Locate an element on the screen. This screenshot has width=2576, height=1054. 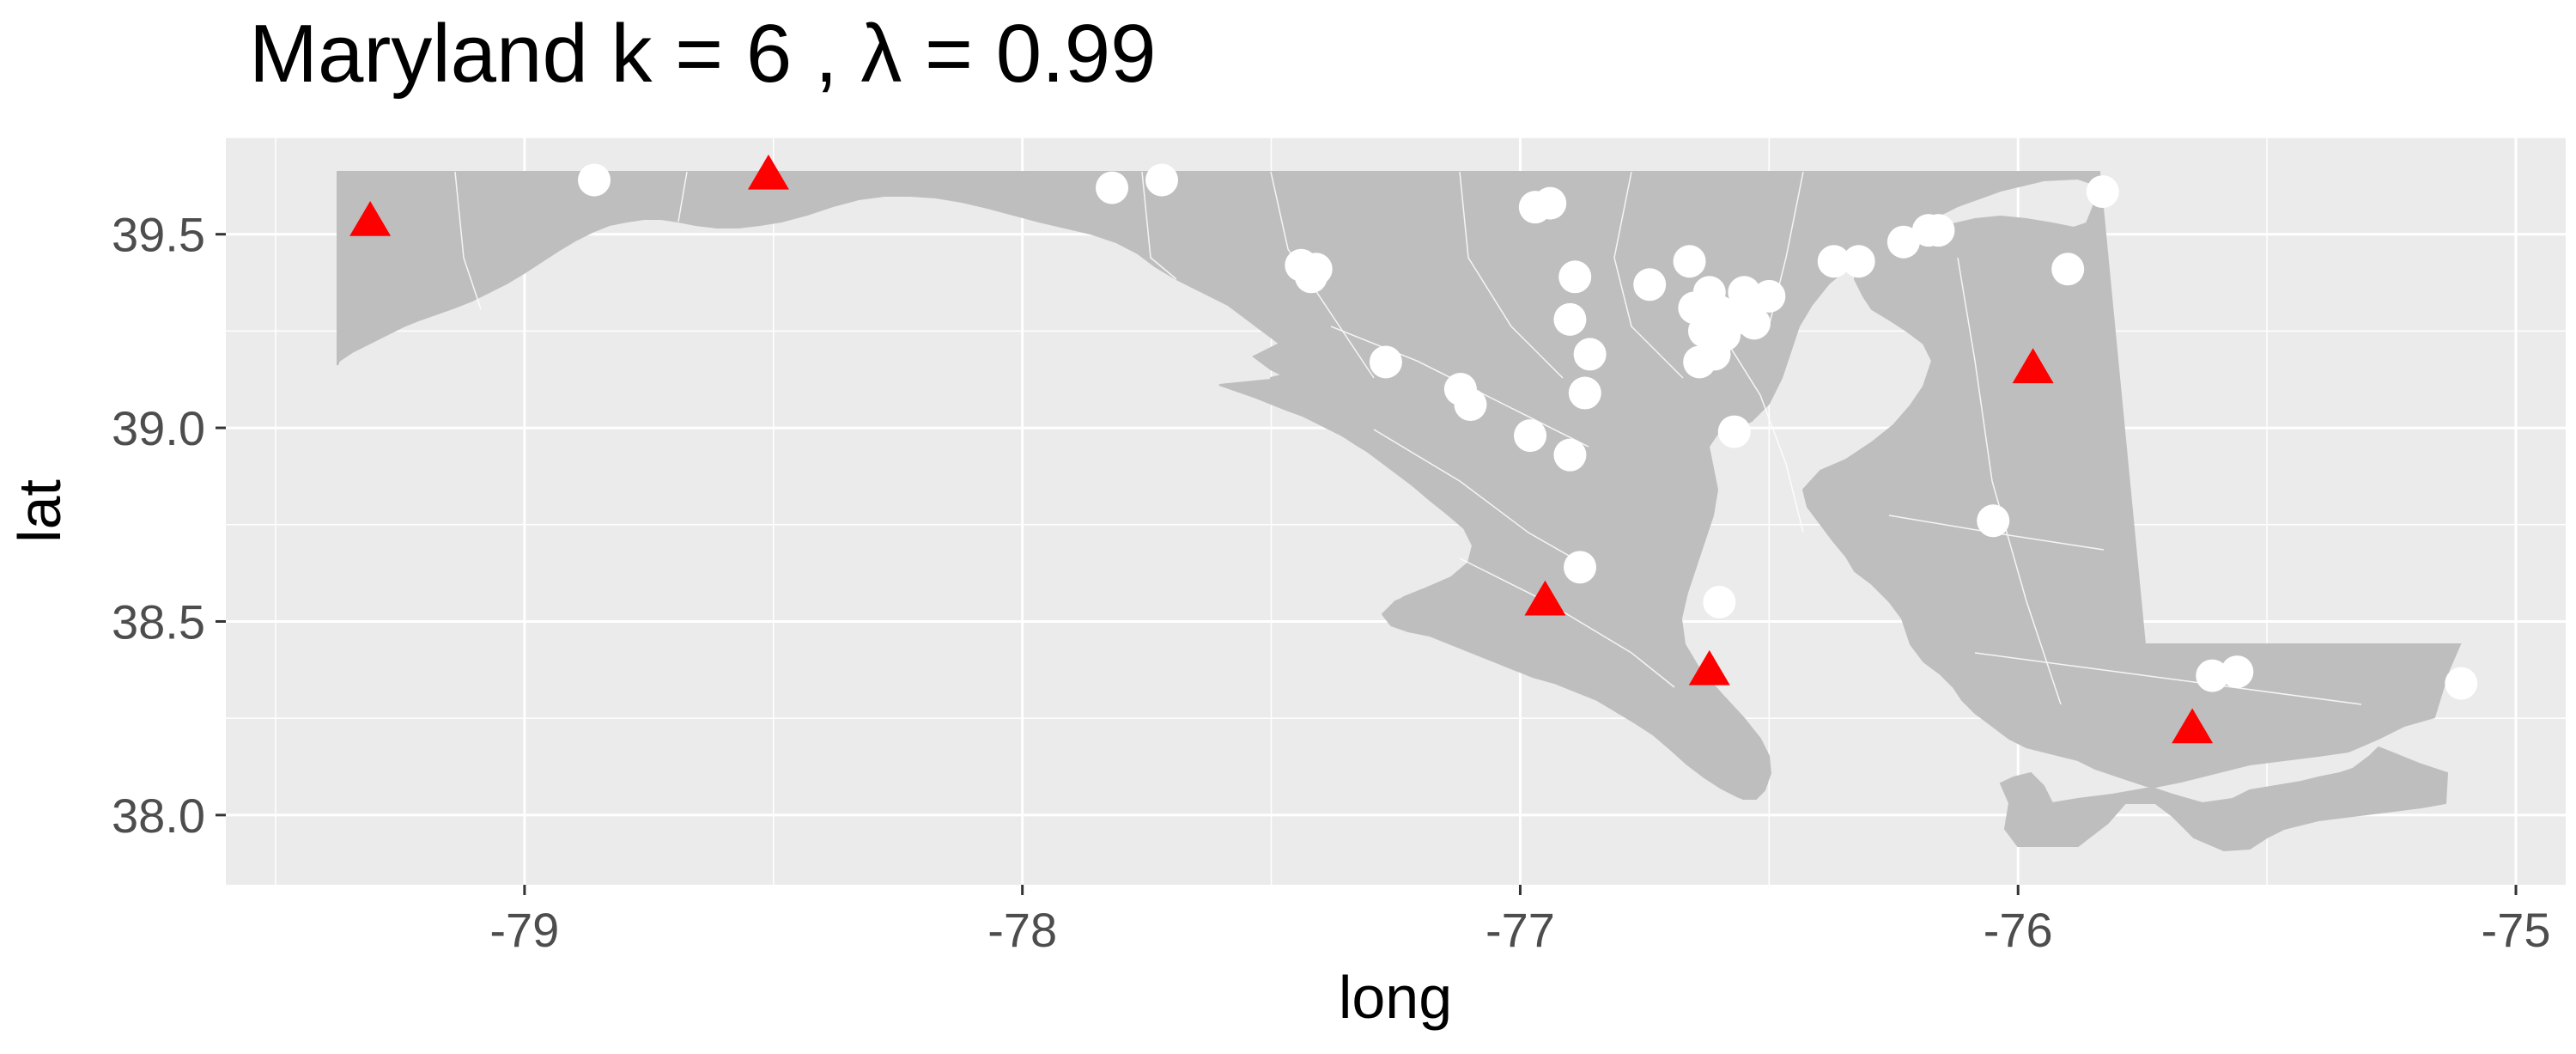
x-tick-label: -79 is located at coordinates (524, 930).